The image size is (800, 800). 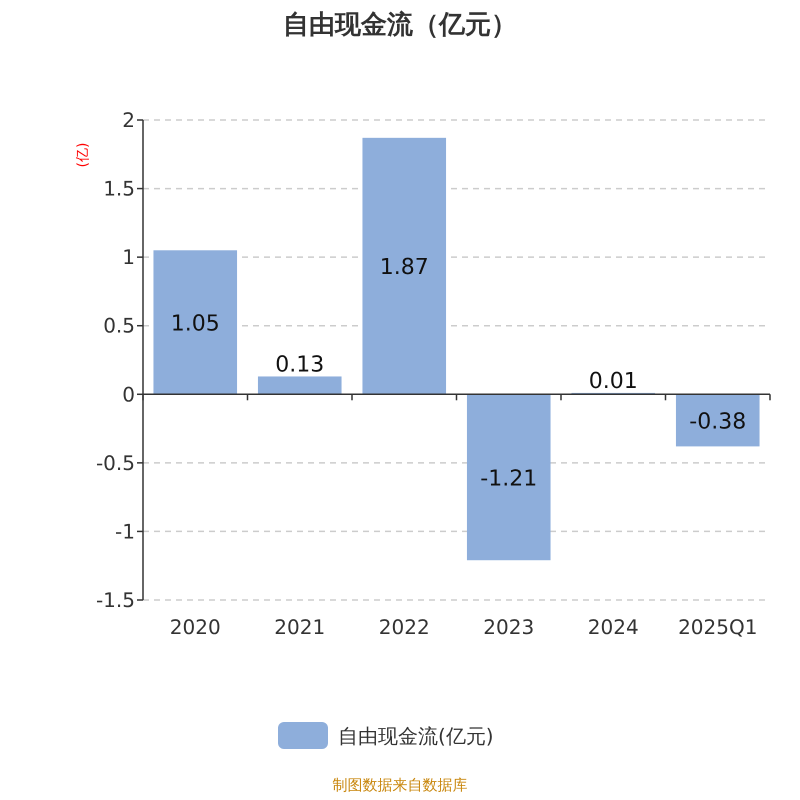 I want to click on y-tick-label: 0, so click(x=128, y=394).